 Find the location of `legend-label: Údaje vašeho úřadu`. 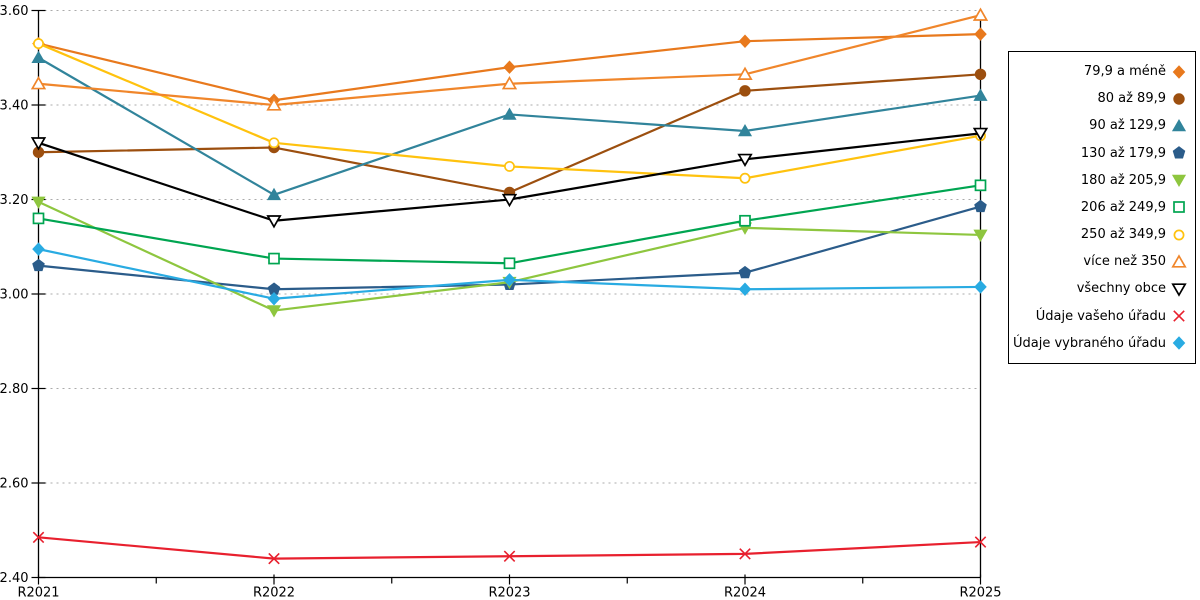

legend-label: Údaje vašeho úřadu is located at coordinates (1100, 316).